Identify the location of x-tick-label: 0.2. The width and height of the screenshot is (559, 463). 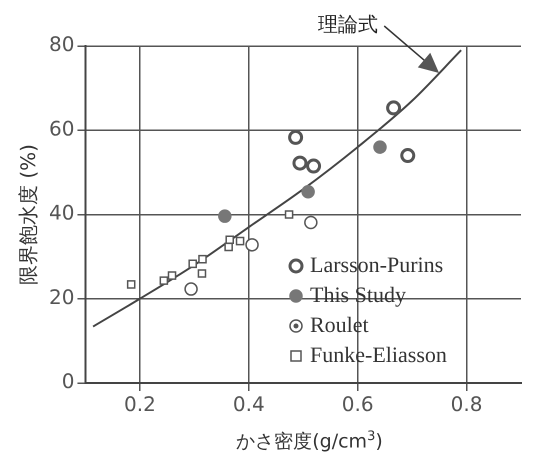
(140, 404).